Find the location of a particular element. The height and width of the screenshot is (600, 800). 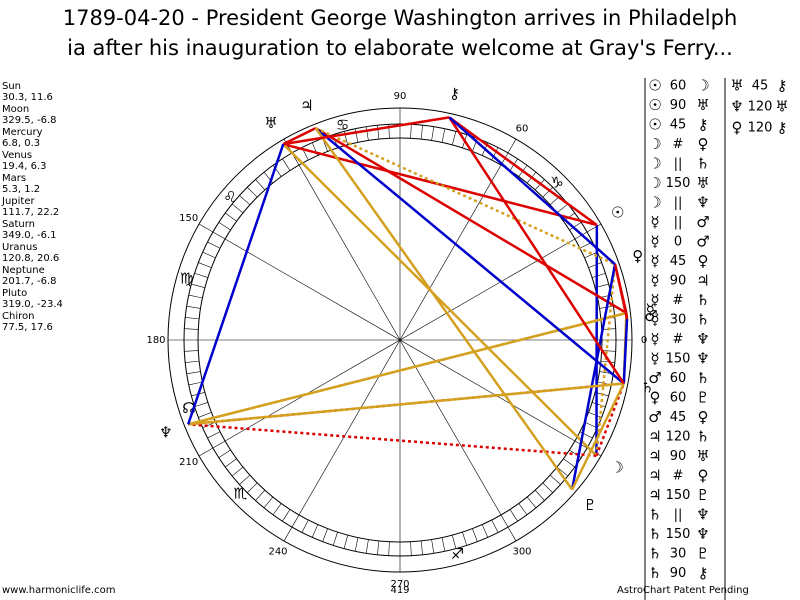

aspect-type: 120 is located at coordinates (760, 128).